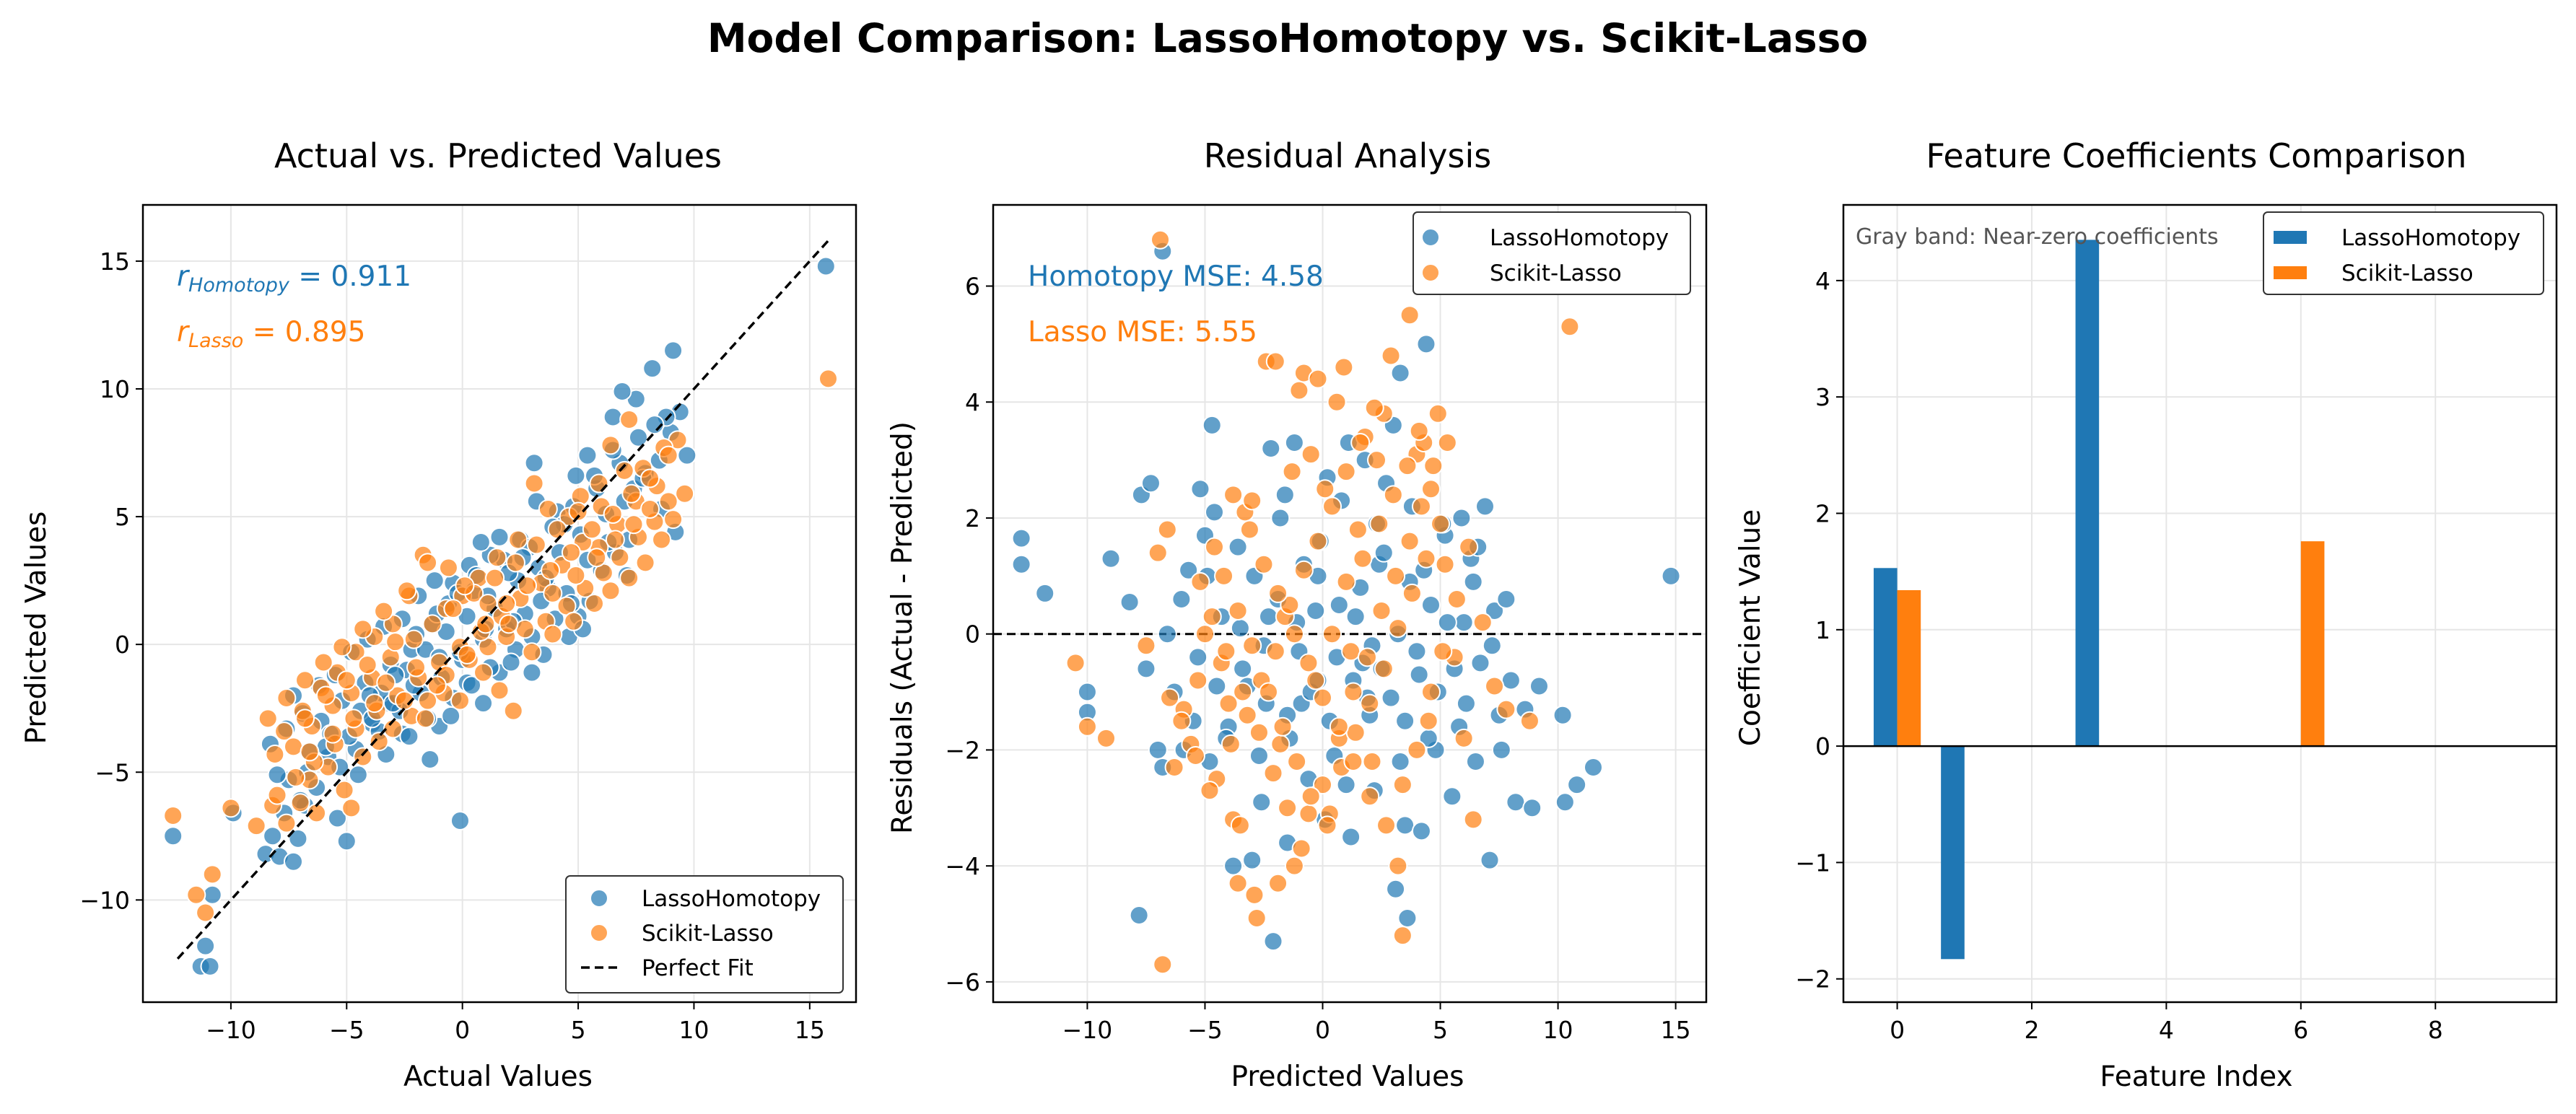 The width and height of the screenshot is (2576, 1114). What do you see at coordinates (2435, 1030) in the screenshot?
I see `x-tick-label: 8` at bounding box center [2435, 1030].